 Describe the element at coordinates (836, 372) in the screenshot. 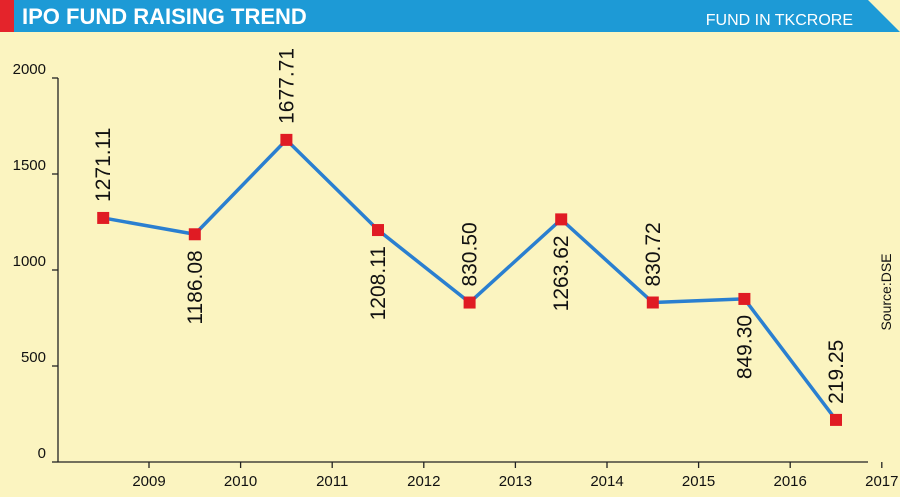

I see `data-label: 219.25` at that location.